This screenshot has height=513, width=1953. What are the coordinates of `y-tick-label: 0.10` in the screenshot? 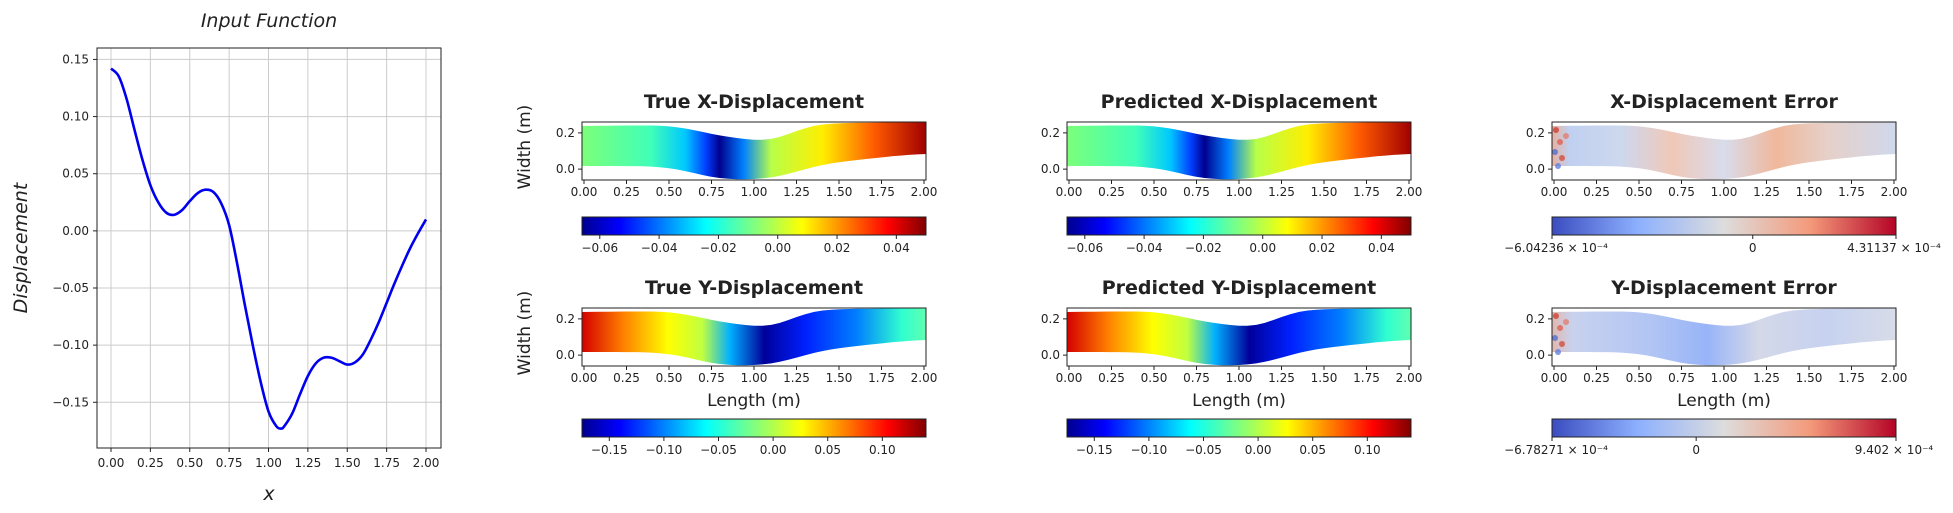 It's located at (75, 117).